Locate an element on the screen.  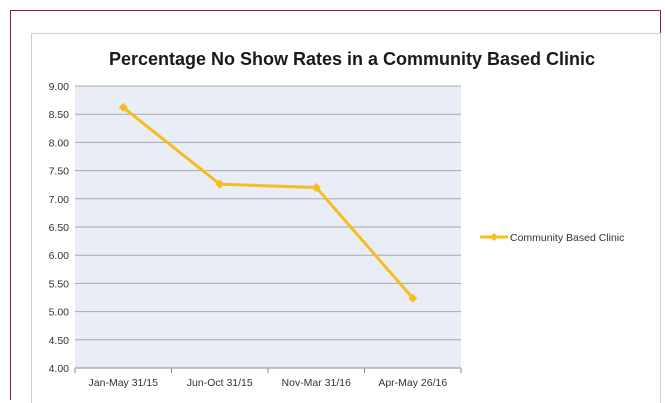
y-tick-label: 5.50 is located at coordinates (59, 284).